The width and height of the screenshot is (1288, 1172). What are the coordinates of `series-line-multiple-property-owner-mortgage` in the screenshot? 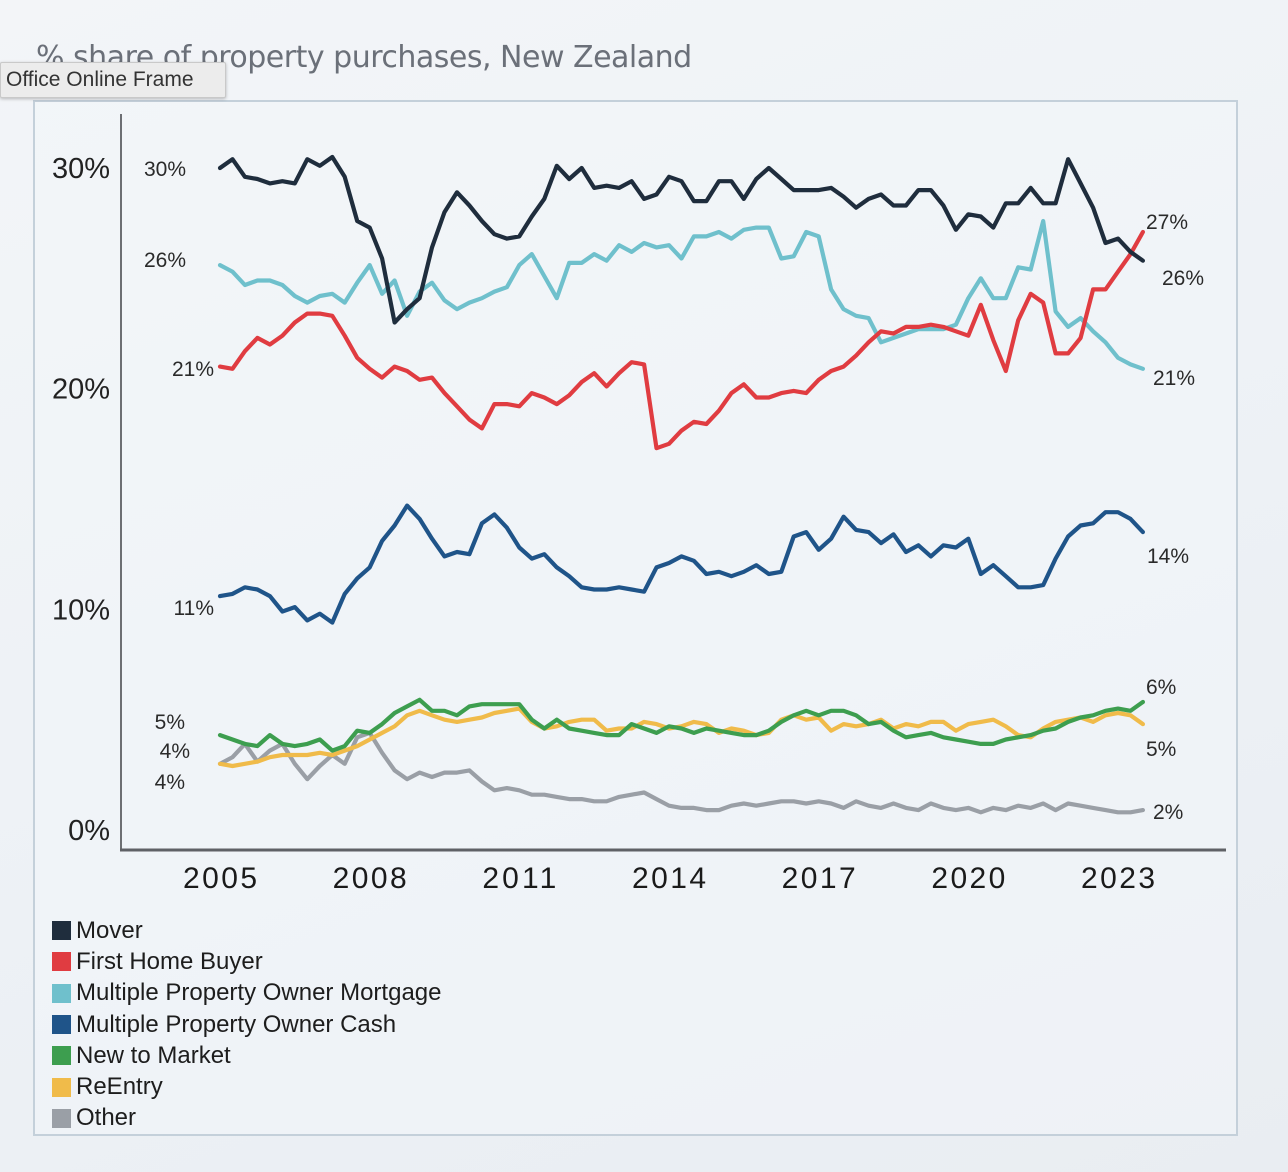 It's located at (681, 294).